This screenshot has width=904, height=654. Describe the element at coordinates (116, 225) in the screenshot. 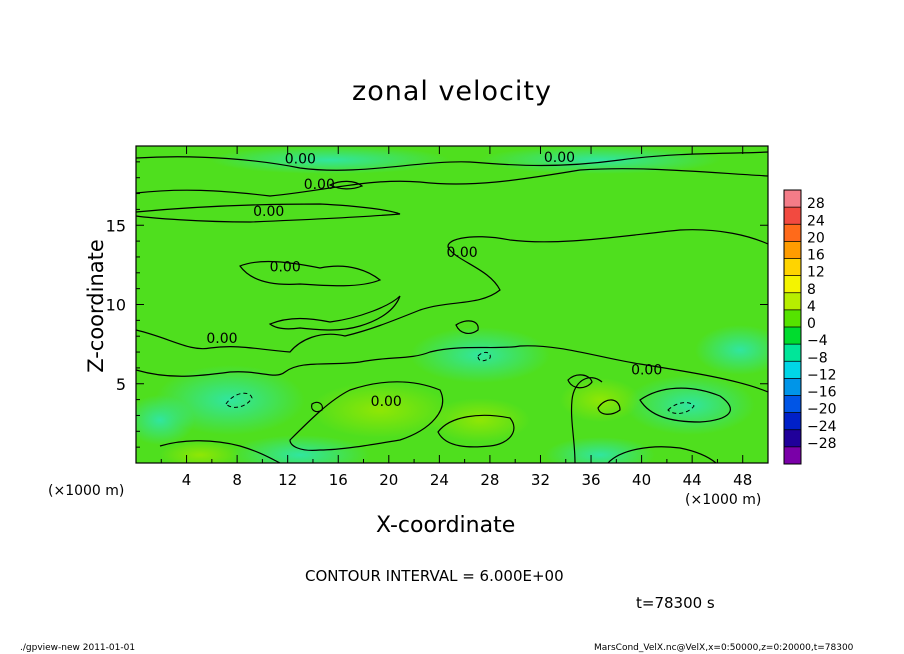

I see `y-tick-label: 15` at that location.